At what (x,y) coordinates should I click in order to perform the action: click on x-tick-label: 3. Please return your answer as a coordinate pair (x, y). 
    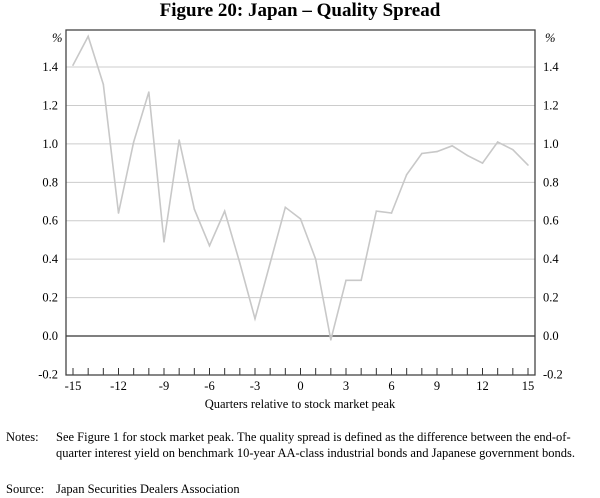
    Looking at the image, I should click on (346, 386).